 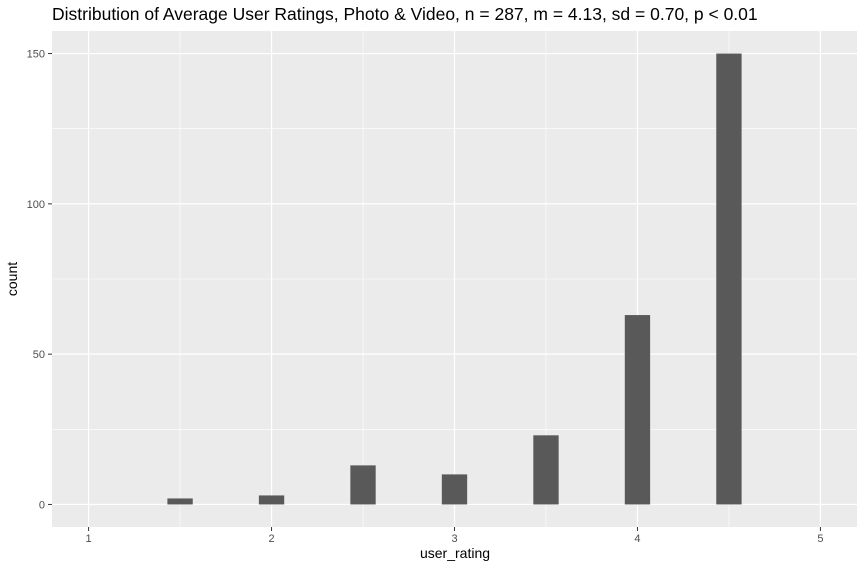 What do you see at coordinates (637, 539) in the screenshot?
I see `x-tick-label: 4` at bounding box center [637, 539].